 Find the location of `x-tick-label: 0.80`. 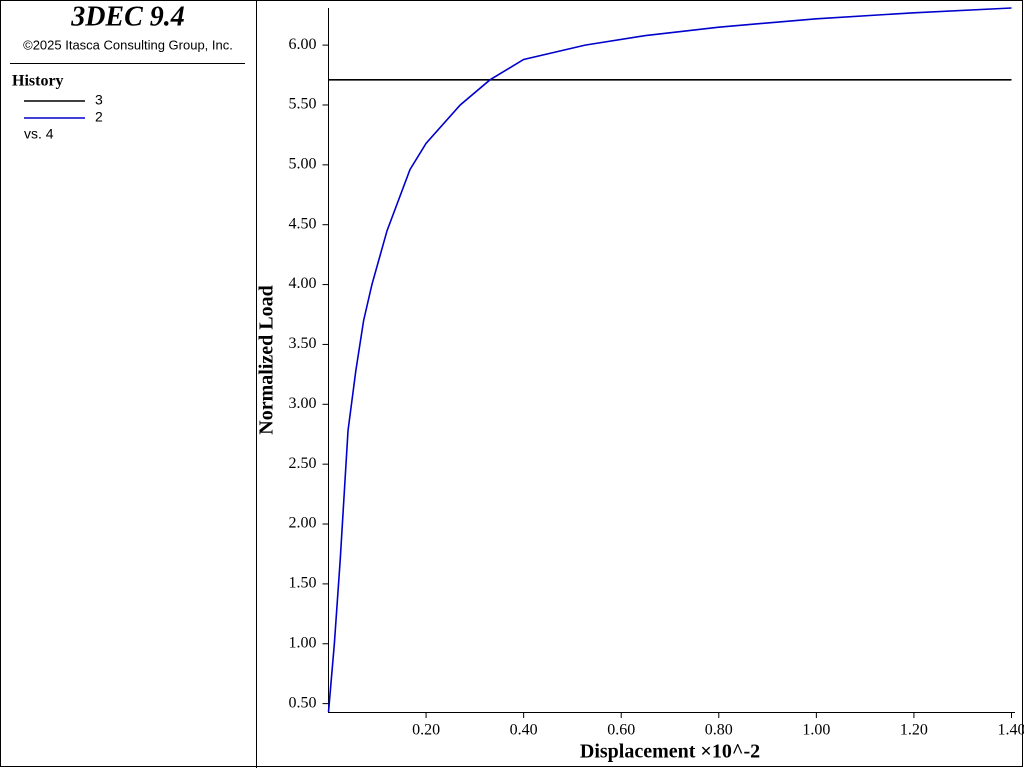

x-tick-label: 0.80 is located at coordinates (719, 730).